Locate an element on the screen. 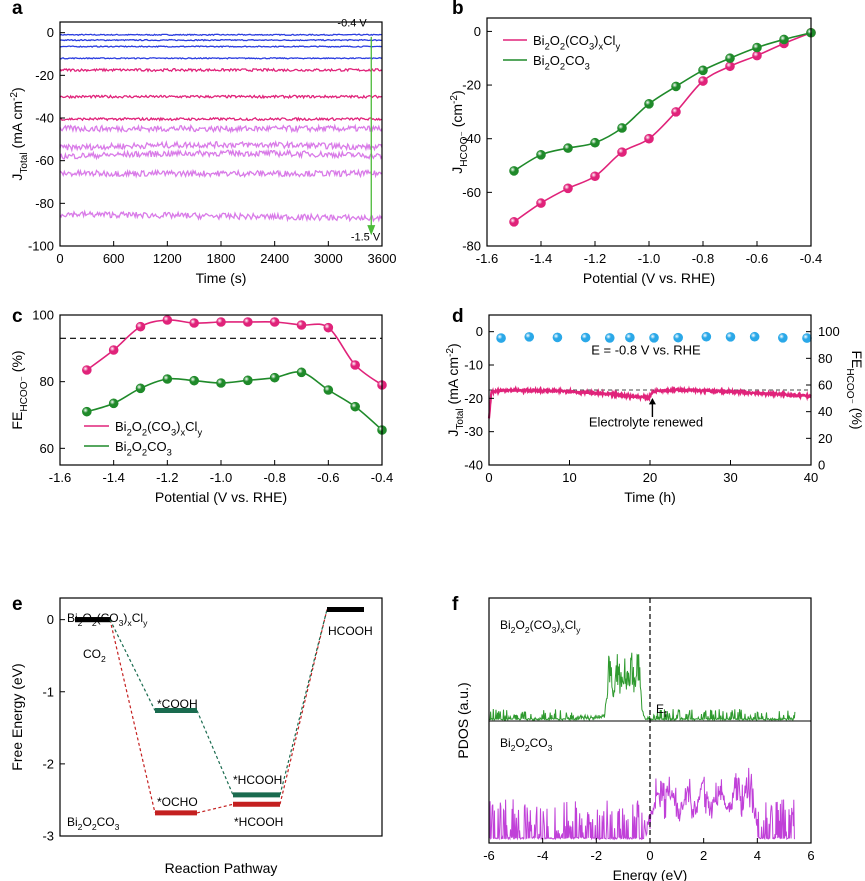 This screenshot has width=865, height=881. y-axis-label: JTotal​ (mA cm-2​) is located at coordinates (455, 389).